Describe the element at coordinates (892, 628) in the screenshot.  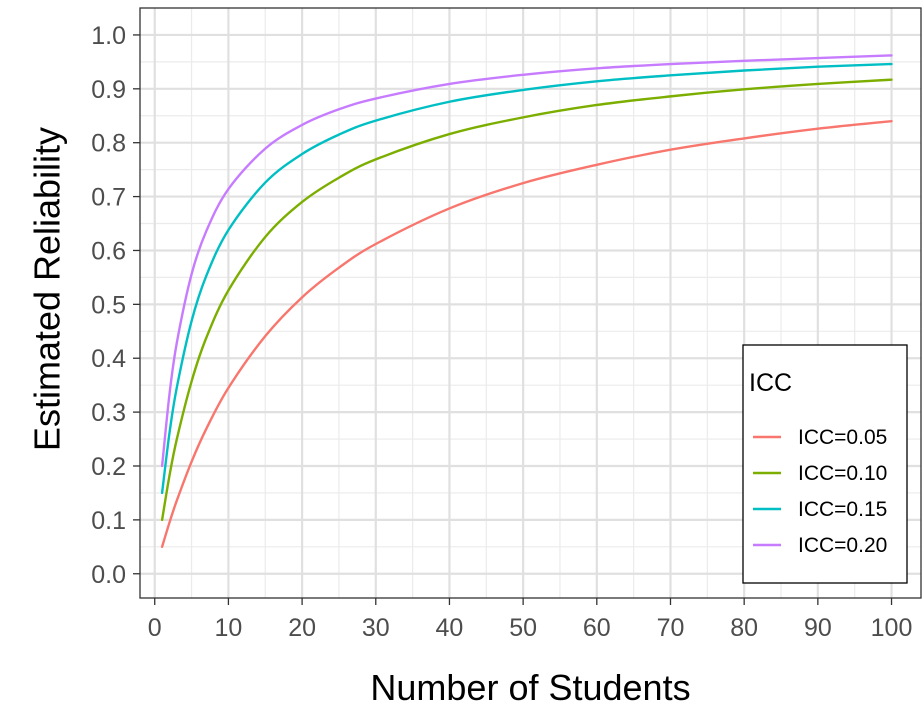
I see `x-tick-label: 100` at that location.